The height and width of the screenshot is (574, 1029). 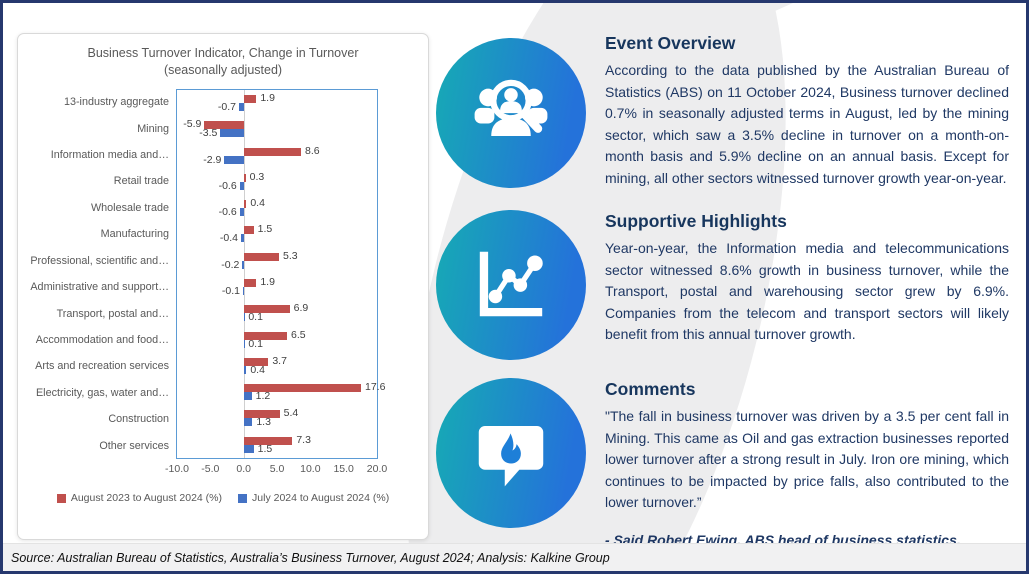 I want to click on category-label: 13-industry aggregate, so click(x=116, y=102).